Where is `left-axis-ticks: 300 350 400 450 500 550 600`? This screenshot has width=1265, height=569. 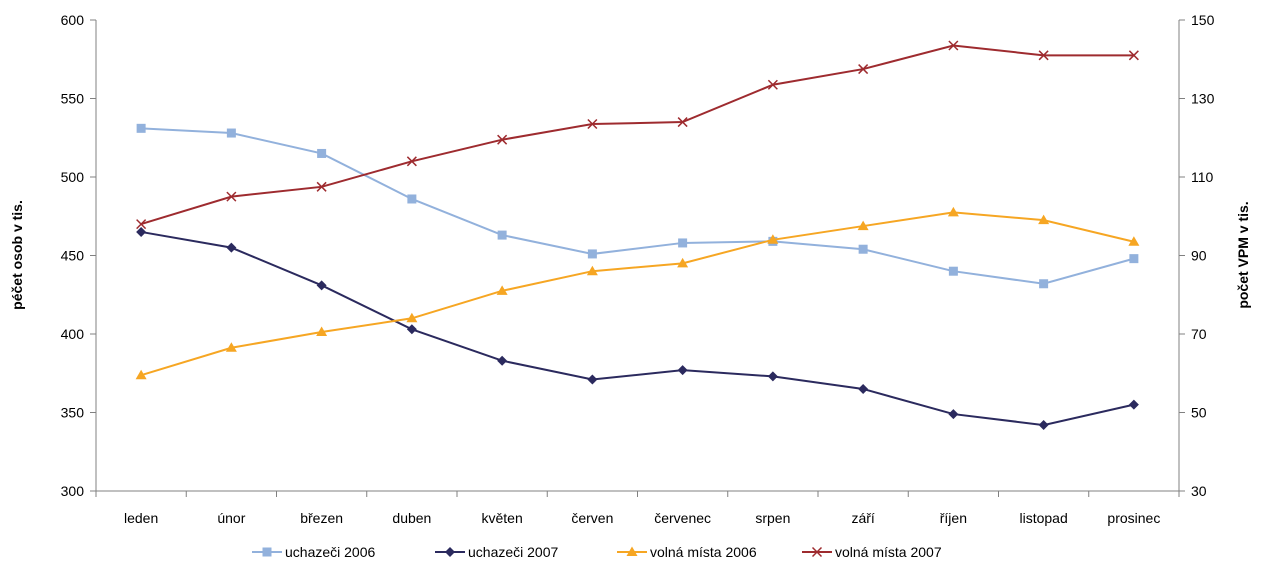
left-axis-ticks: 300 350 400 450 500 550 600 is located at coordinates (78, 255).